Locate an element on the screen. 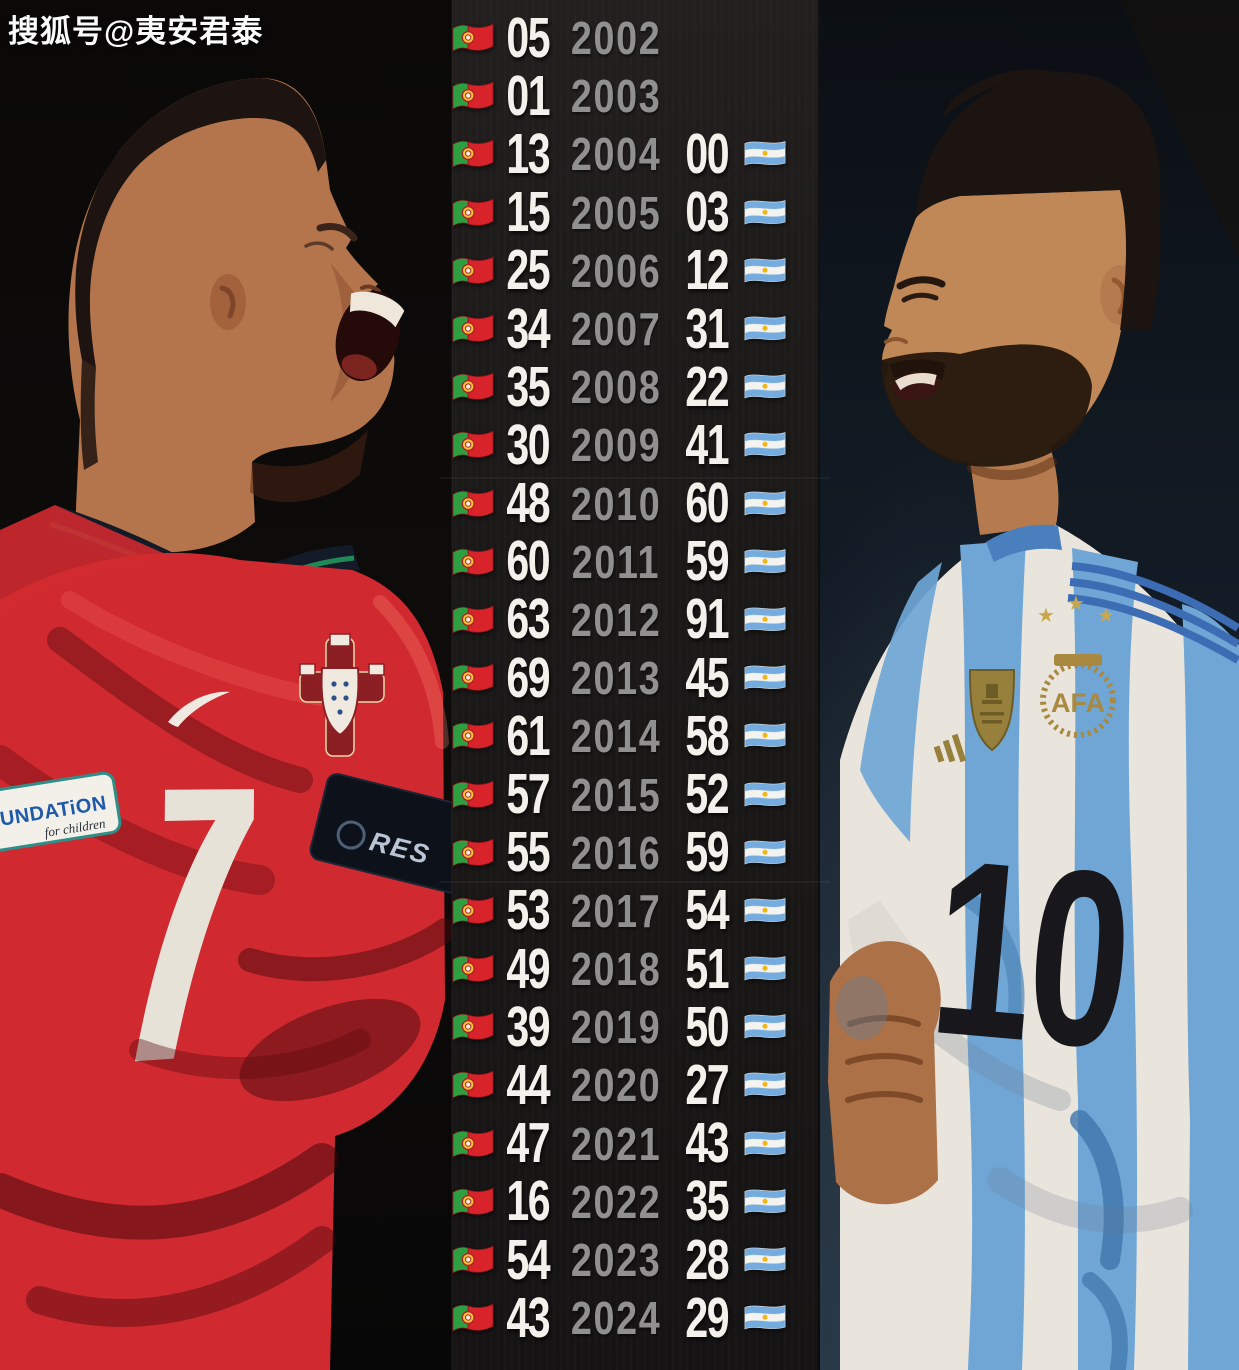 This screenshot has height=1370, width=1239. ronaldo-goals: 05 is located at coordinates (528, 37).